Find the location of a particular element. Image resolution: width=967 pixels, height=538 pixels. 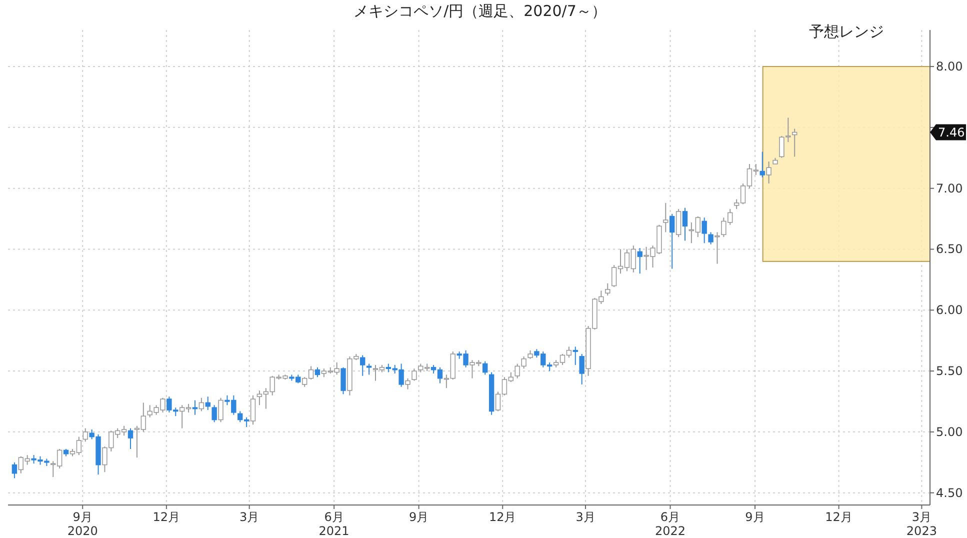

x-tick-label: 6月 2021 is located at coordinates (334, 524).